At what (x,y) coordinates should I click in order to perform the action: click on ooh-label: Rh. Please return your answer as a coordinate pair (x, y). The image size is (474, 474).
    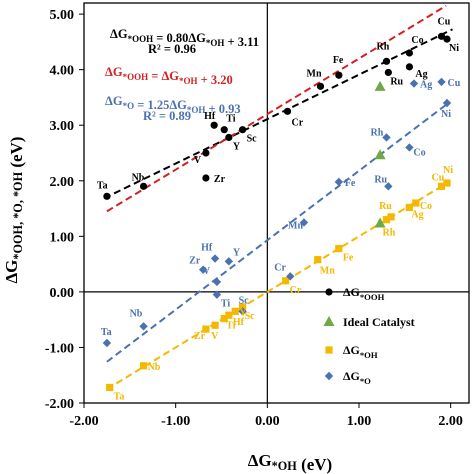
    Looking at the image, I should click on (383, 46).